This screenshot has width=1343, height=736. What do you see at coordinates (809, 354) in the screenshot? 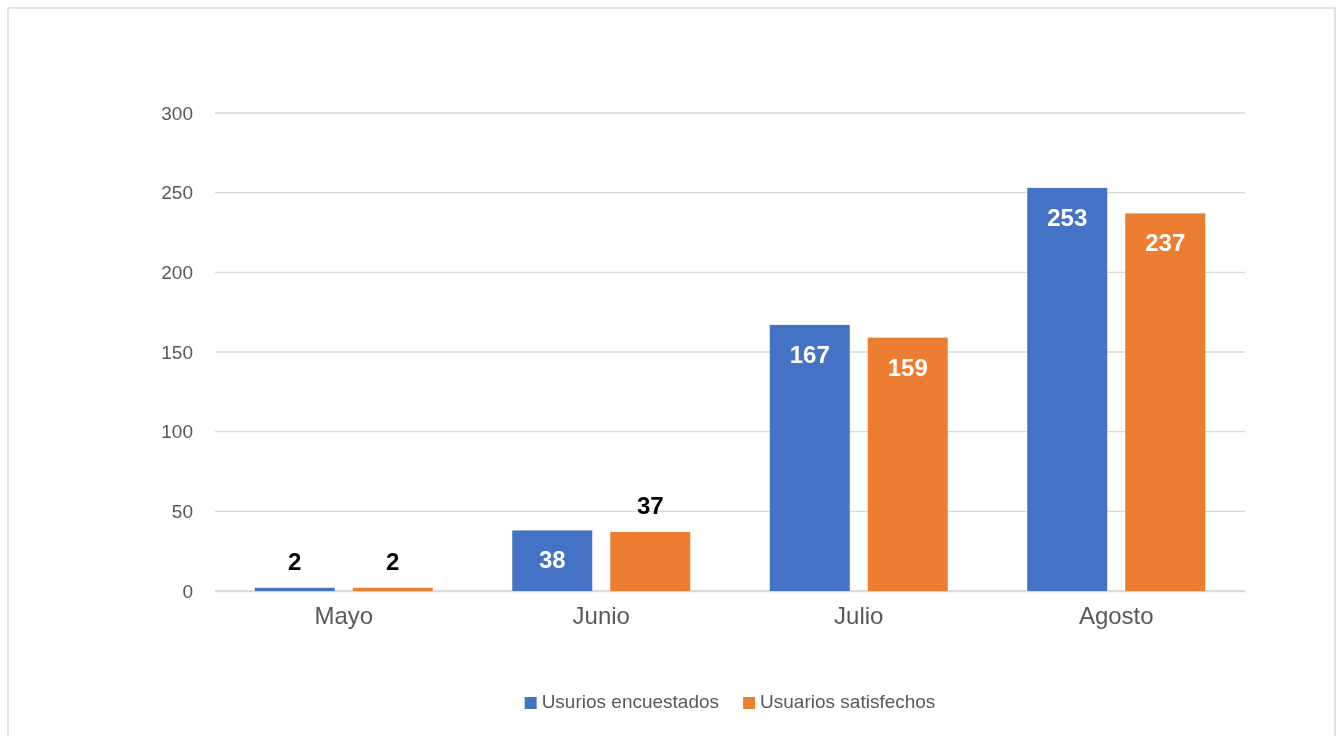
I see `data-label: 167` at bounding box center [809, 354].